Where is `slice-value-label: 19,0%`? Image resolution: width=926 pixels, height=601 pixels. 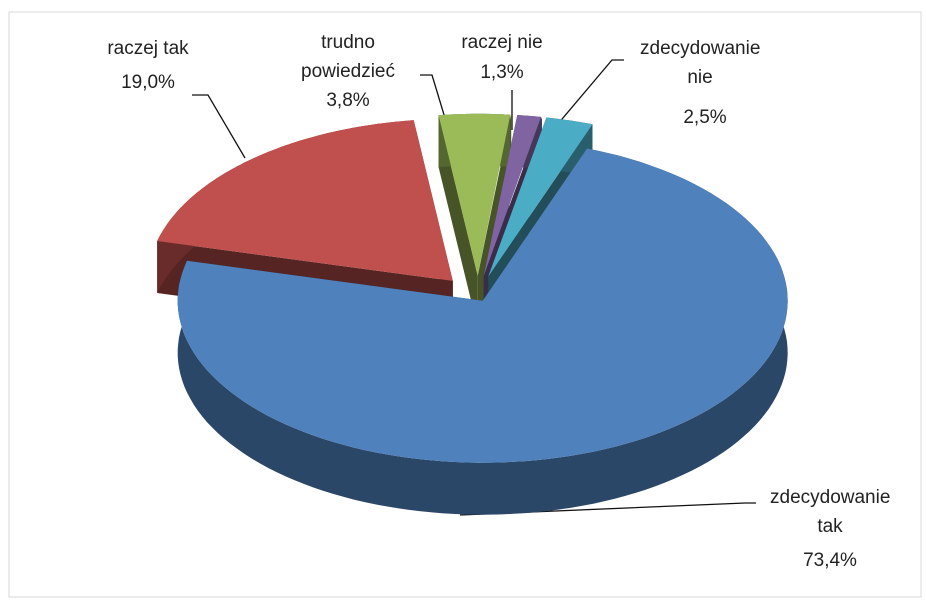
slice-value-label: 19,0% is located at coordinates (148, 82).